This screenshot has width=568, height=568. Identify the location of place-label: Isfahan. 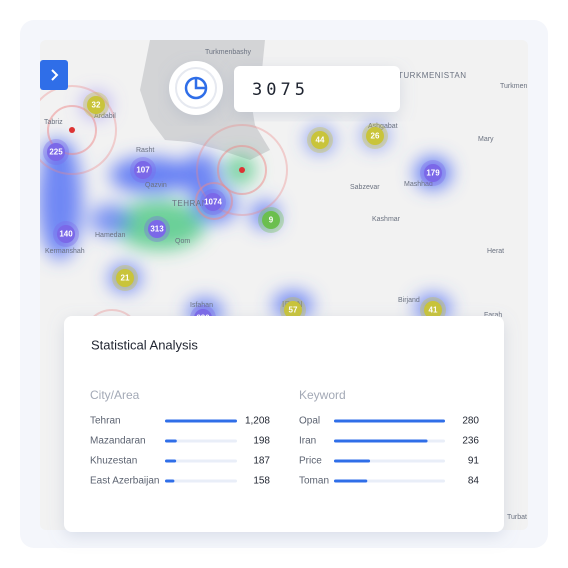
(201, 305).